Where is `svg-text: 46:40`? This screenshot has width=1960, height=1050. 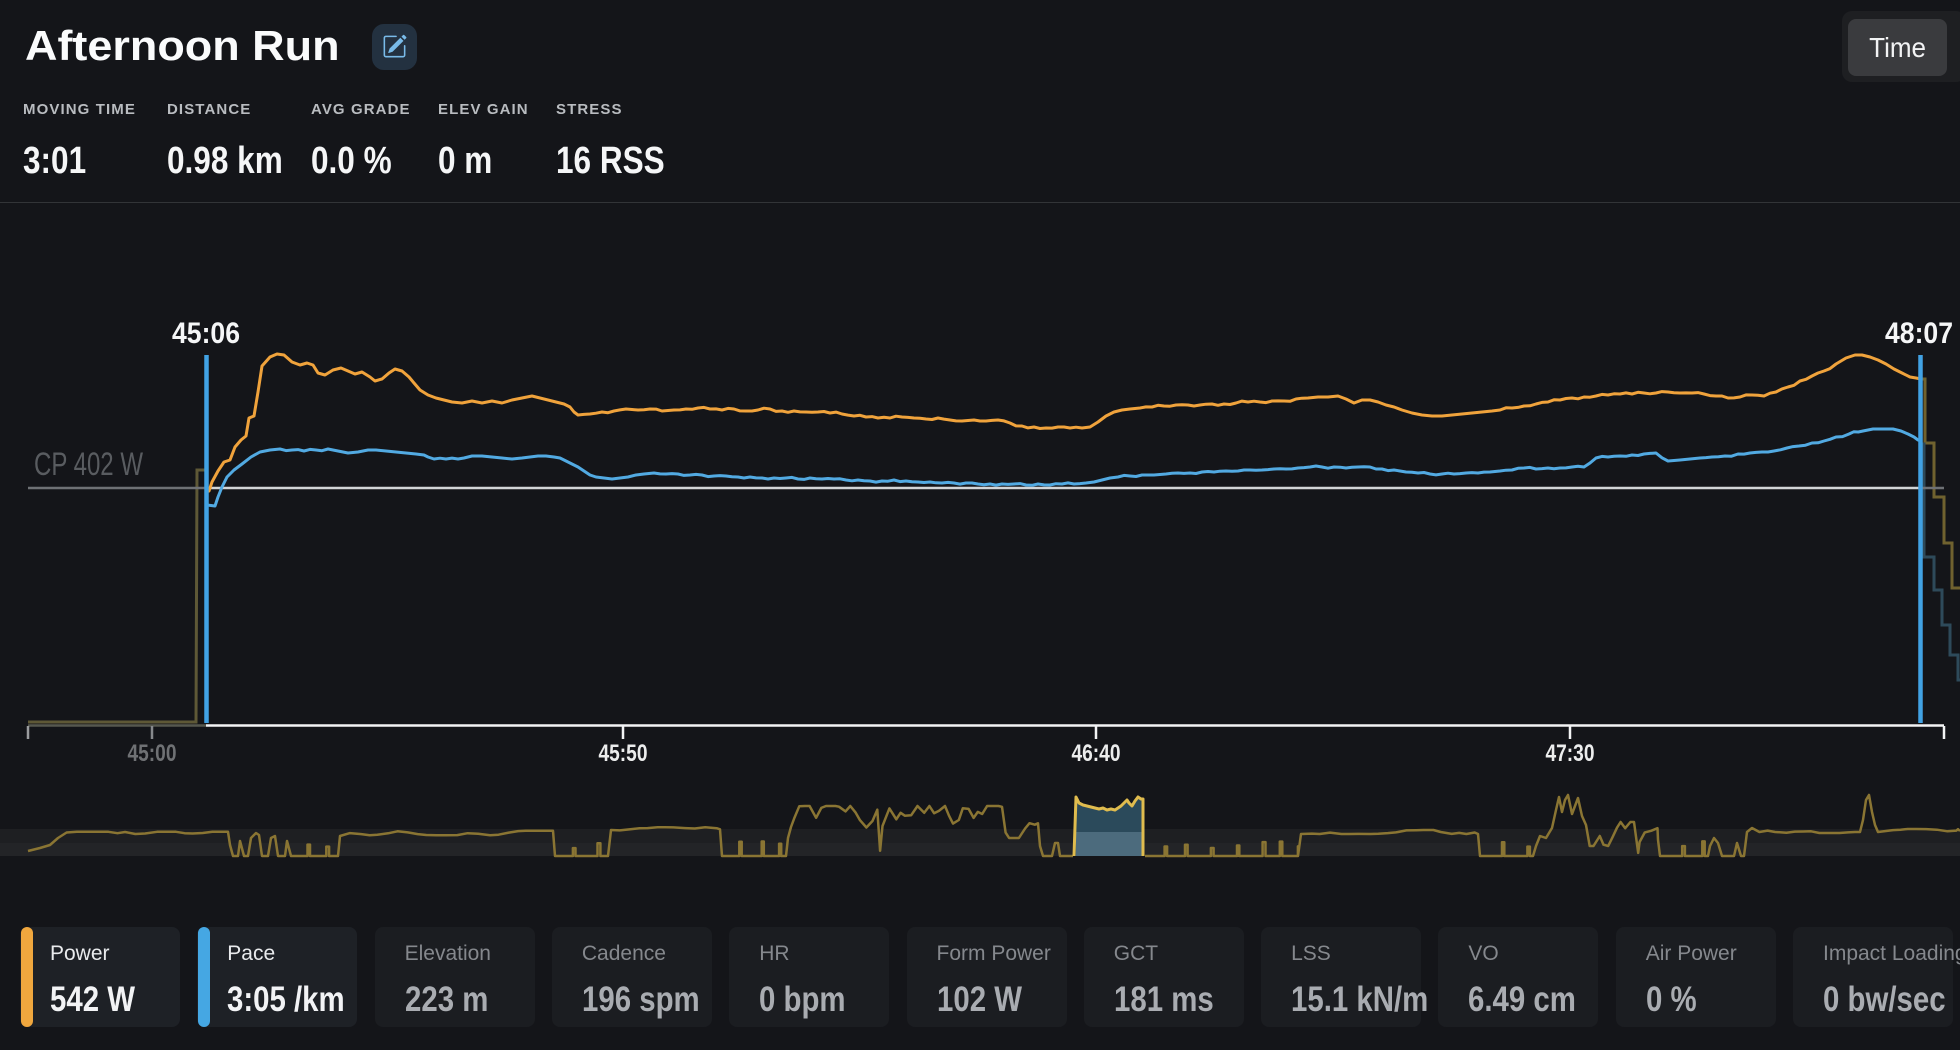
svg-text: 46:40 is located at coordinates (1096, 753).